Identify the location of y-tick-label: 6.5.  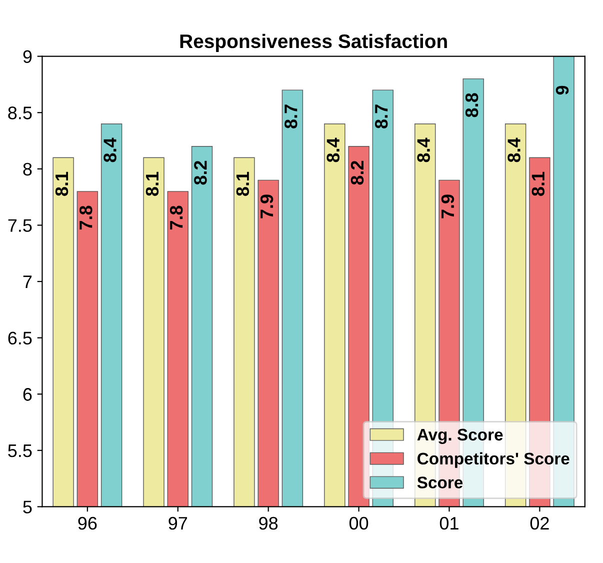
(20, 338).